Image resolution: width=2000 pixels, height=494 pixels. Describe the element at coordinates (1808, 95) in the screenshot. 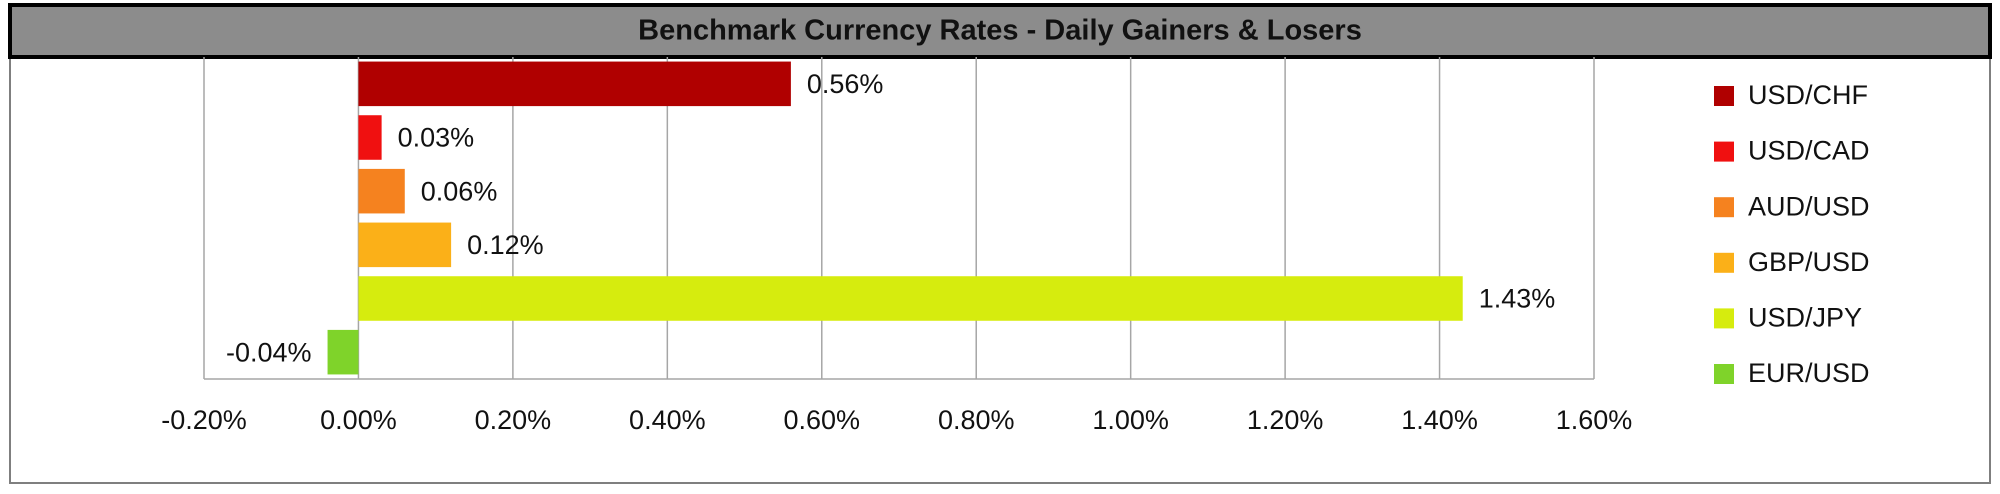

I see `legend-label: USD/CHF` at that location.